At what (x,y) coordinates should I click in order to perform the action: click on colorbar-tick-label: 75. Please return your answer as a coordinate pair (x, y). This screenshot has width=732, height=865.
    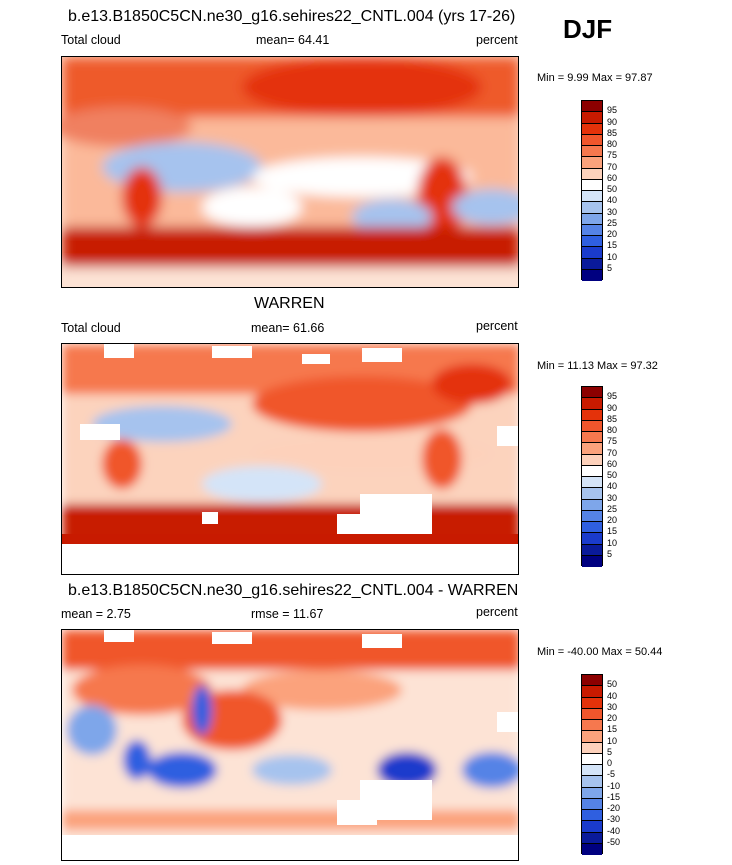
    Looking at the image, I should click on (612, 441).